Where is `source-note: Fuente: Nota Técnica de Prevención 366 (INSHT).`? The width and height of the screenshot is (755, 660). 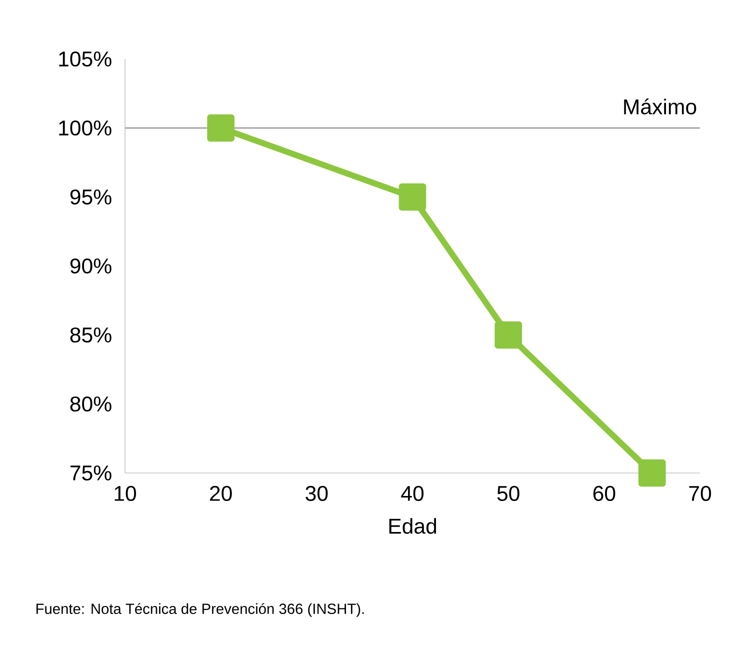
source-note: Fuente: Nota Técnica de Prevención 366 (INSHT). is located at coordinates (200, 610).